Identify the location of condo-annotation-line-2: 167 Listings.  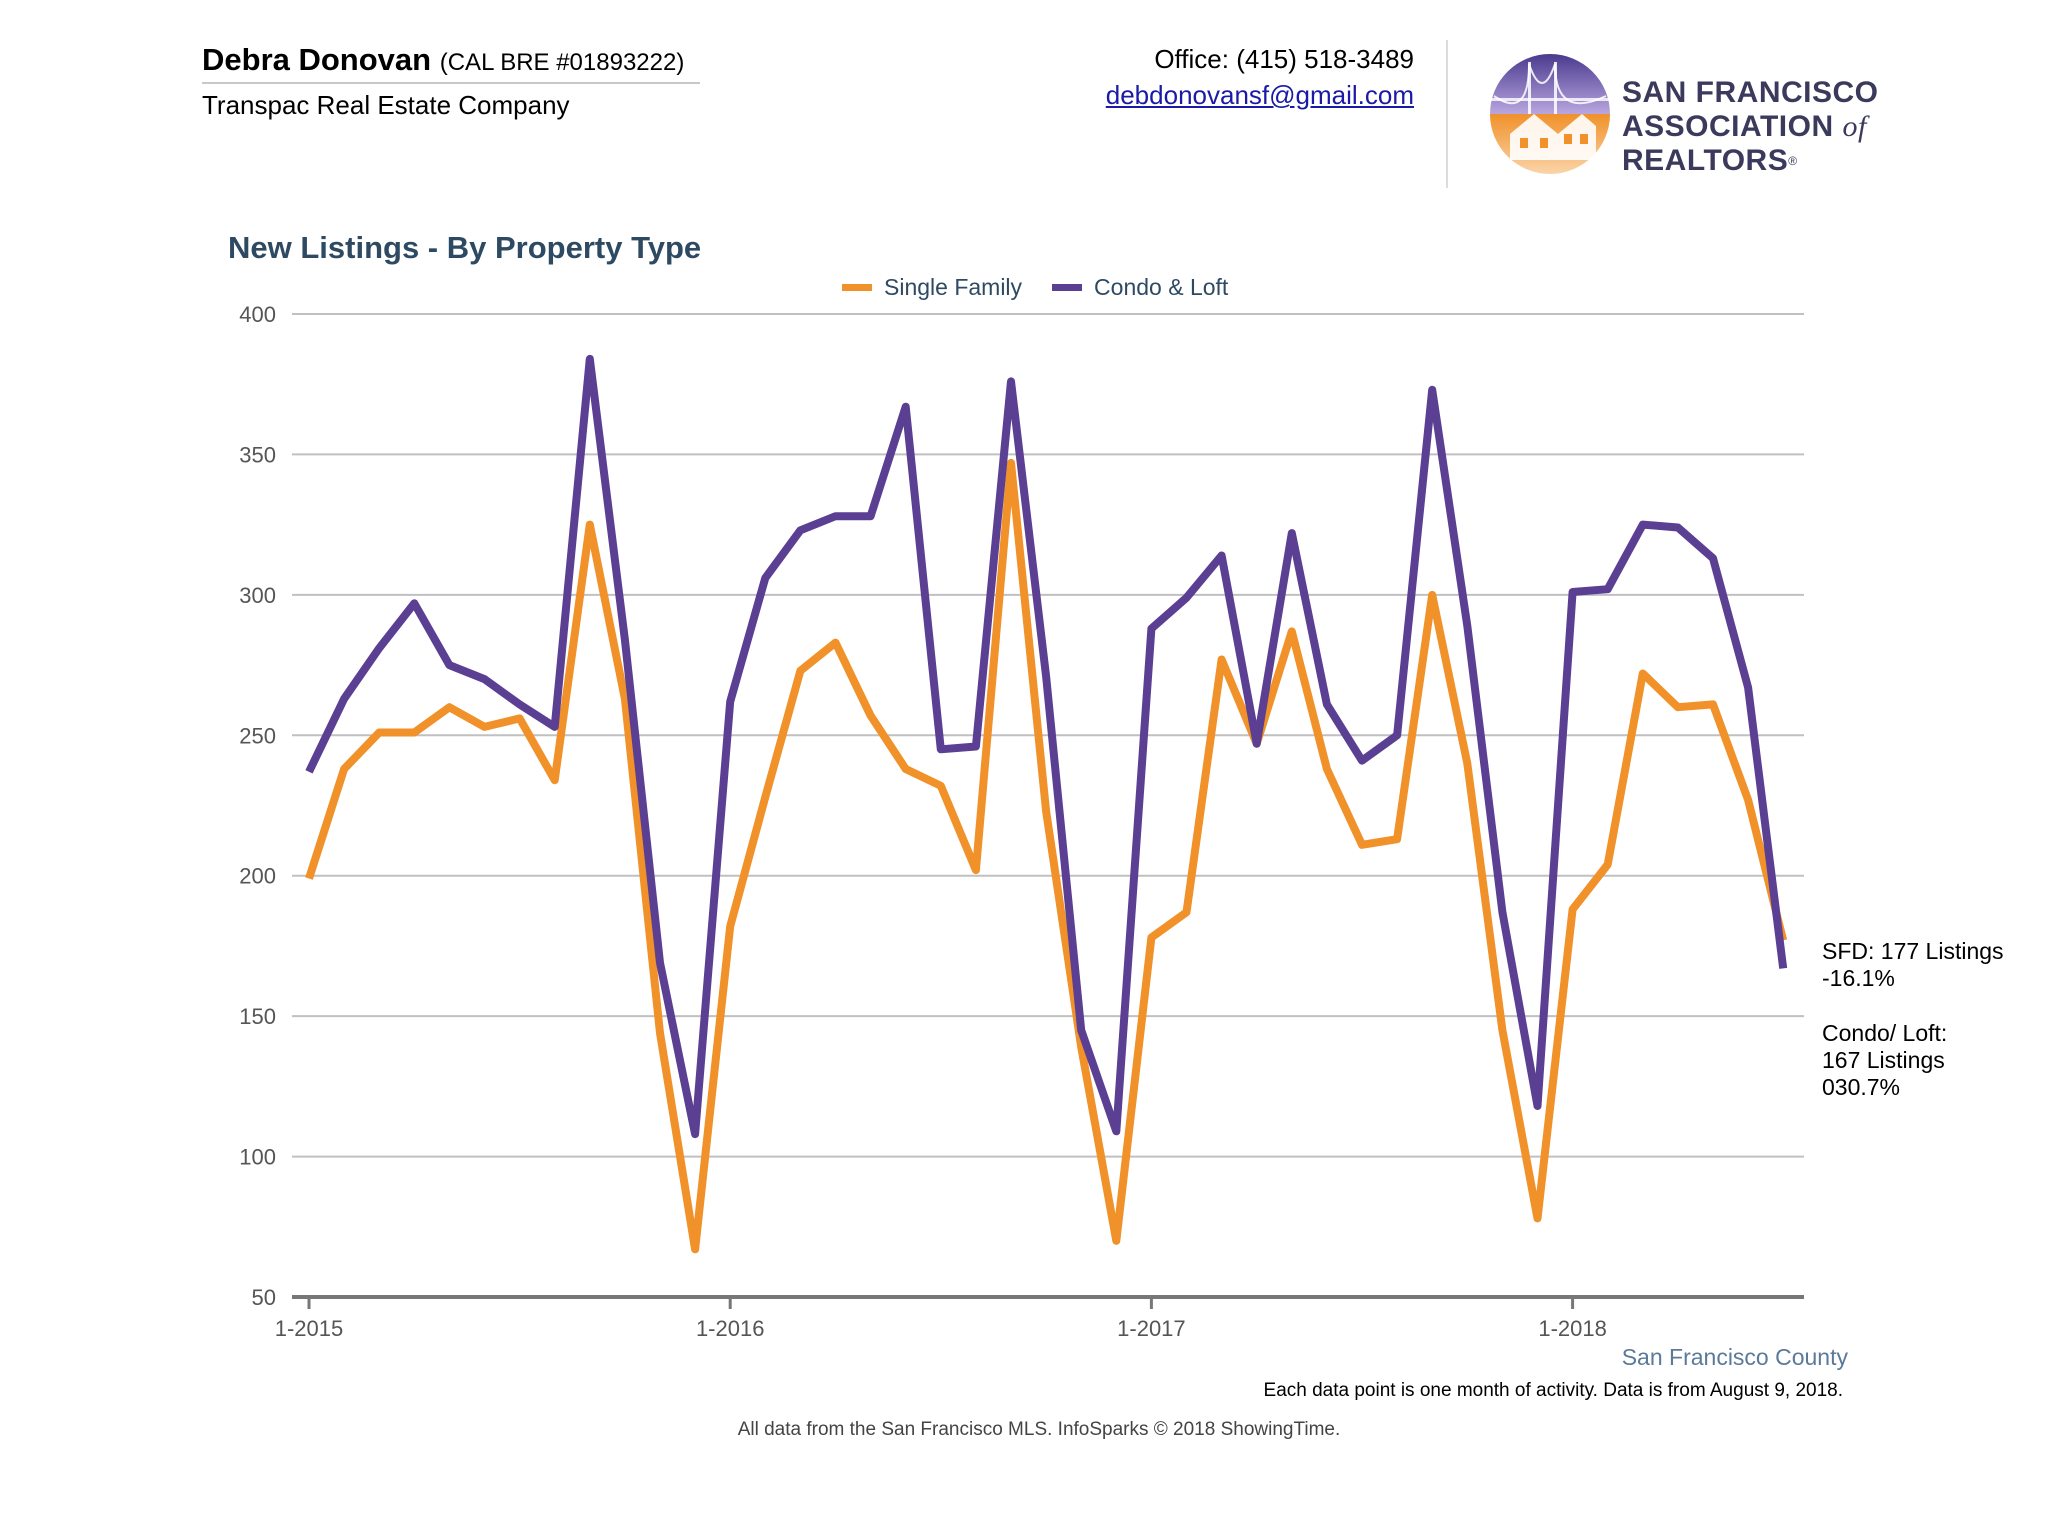
(1883, 1060).